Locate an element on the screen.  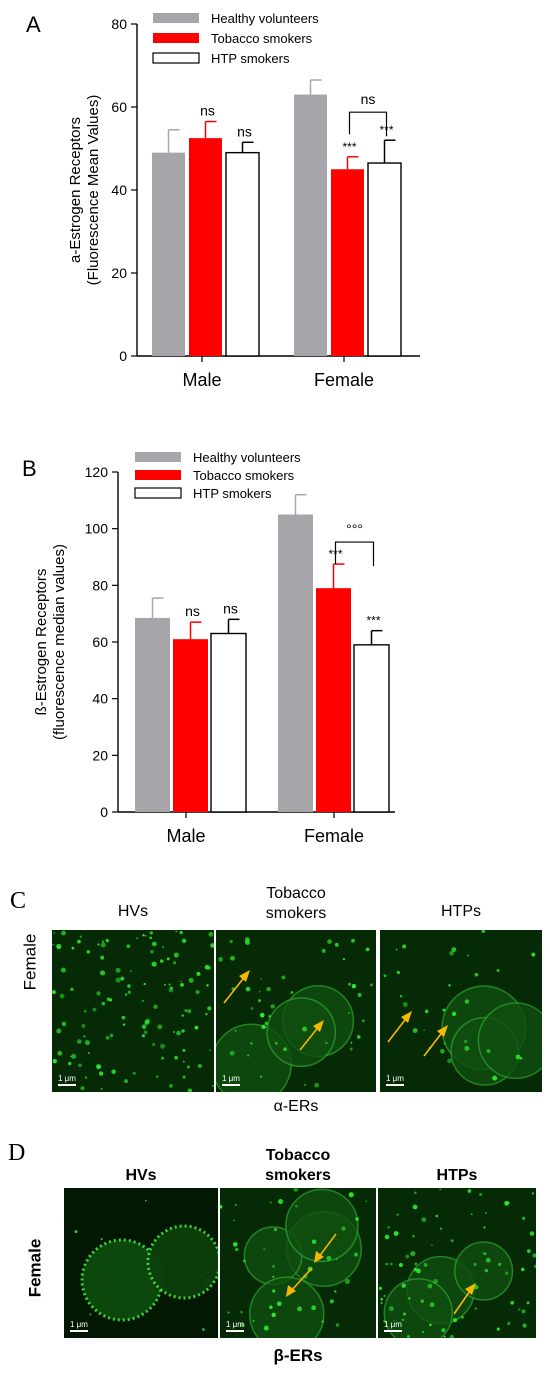
micrograph-c-tobacco: 1 μm is located at coordinates (296, 1011).